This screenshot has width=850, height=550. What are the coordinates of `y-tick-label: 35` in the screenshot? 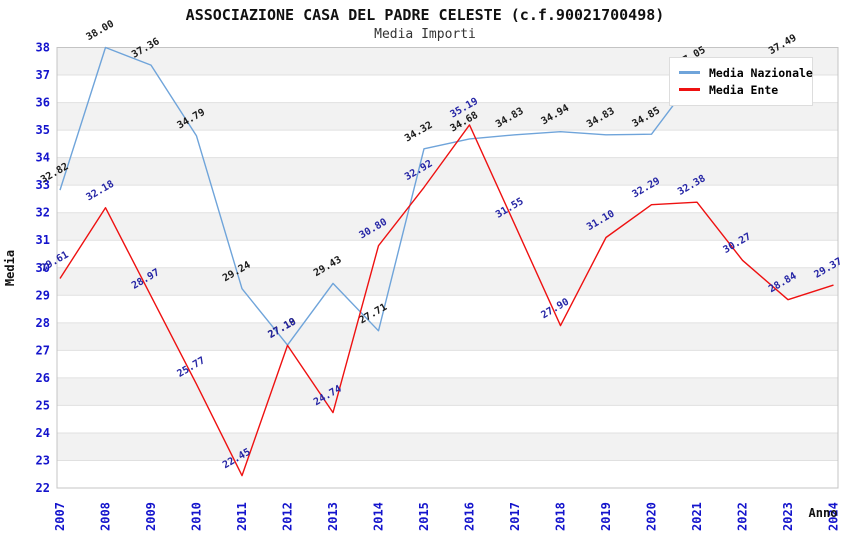 It's located at (43, 130).